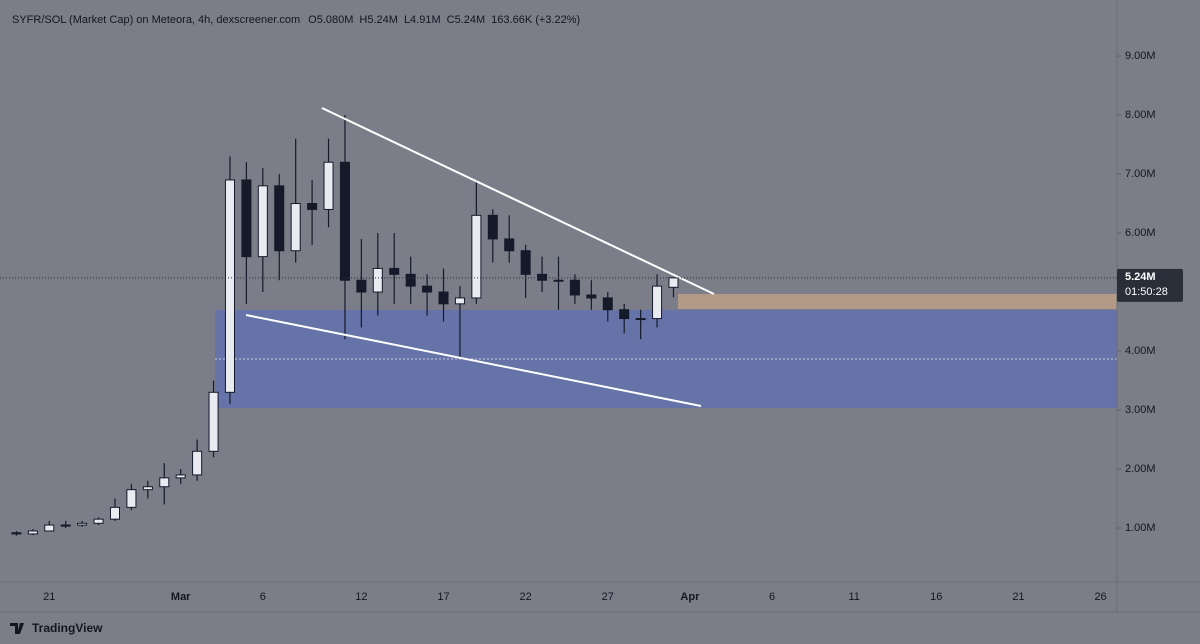 Image resolution: width=1200 pixels, height=644 pixels. Describe the element at coordinates (1100, 597) in the screenshot. I see `x-tick-label: 26` at that location.